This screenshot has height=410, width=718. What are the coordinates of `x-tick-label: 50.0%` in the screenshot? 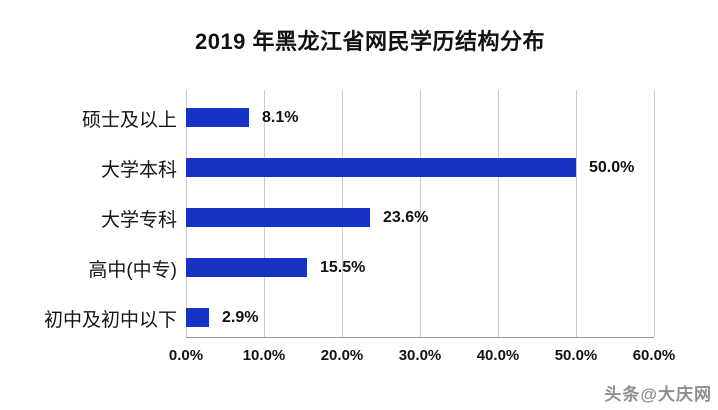 It's located at (576, 355).